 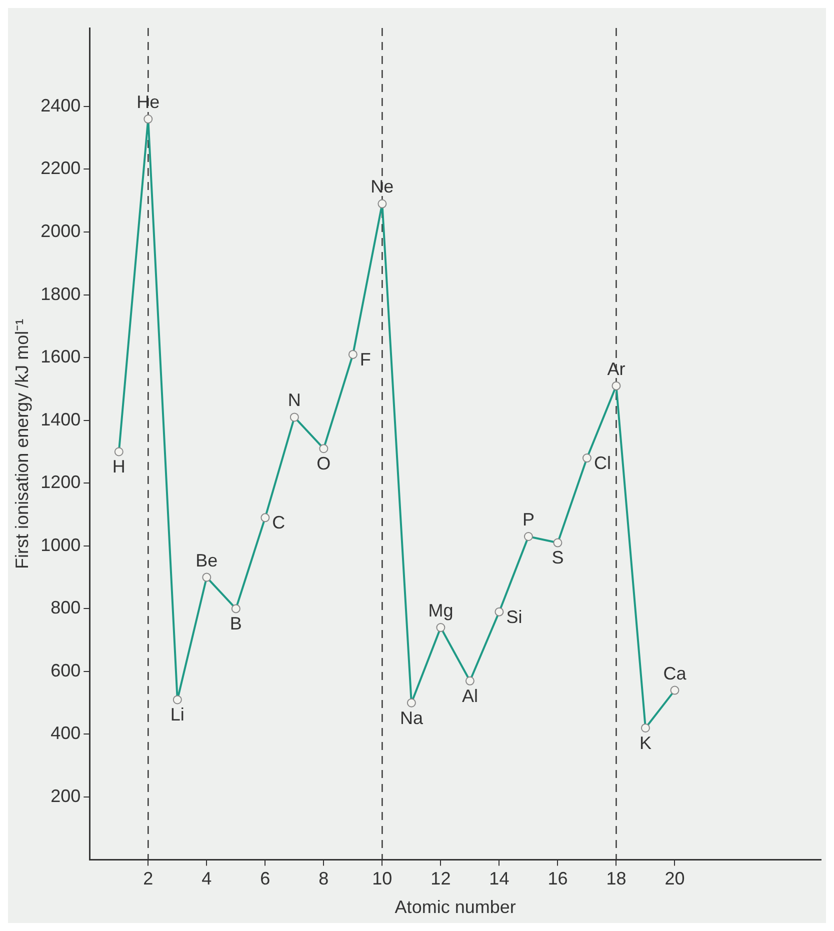 I want to click on y-tick-label: 1200, so click(x=60, y=482).